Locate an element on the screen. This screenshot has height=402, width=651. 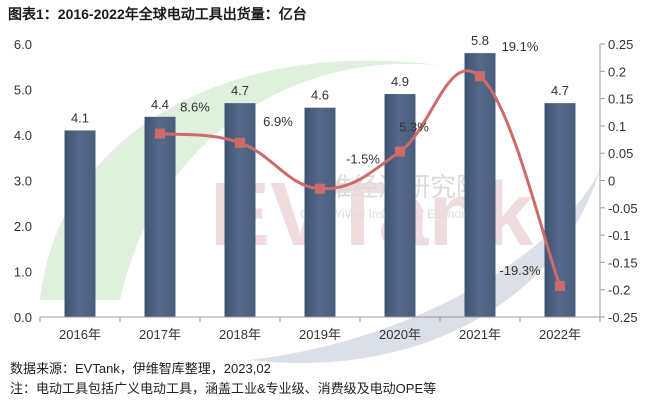
left-tick-label: 3.0 is located at coordinates (23, 181).